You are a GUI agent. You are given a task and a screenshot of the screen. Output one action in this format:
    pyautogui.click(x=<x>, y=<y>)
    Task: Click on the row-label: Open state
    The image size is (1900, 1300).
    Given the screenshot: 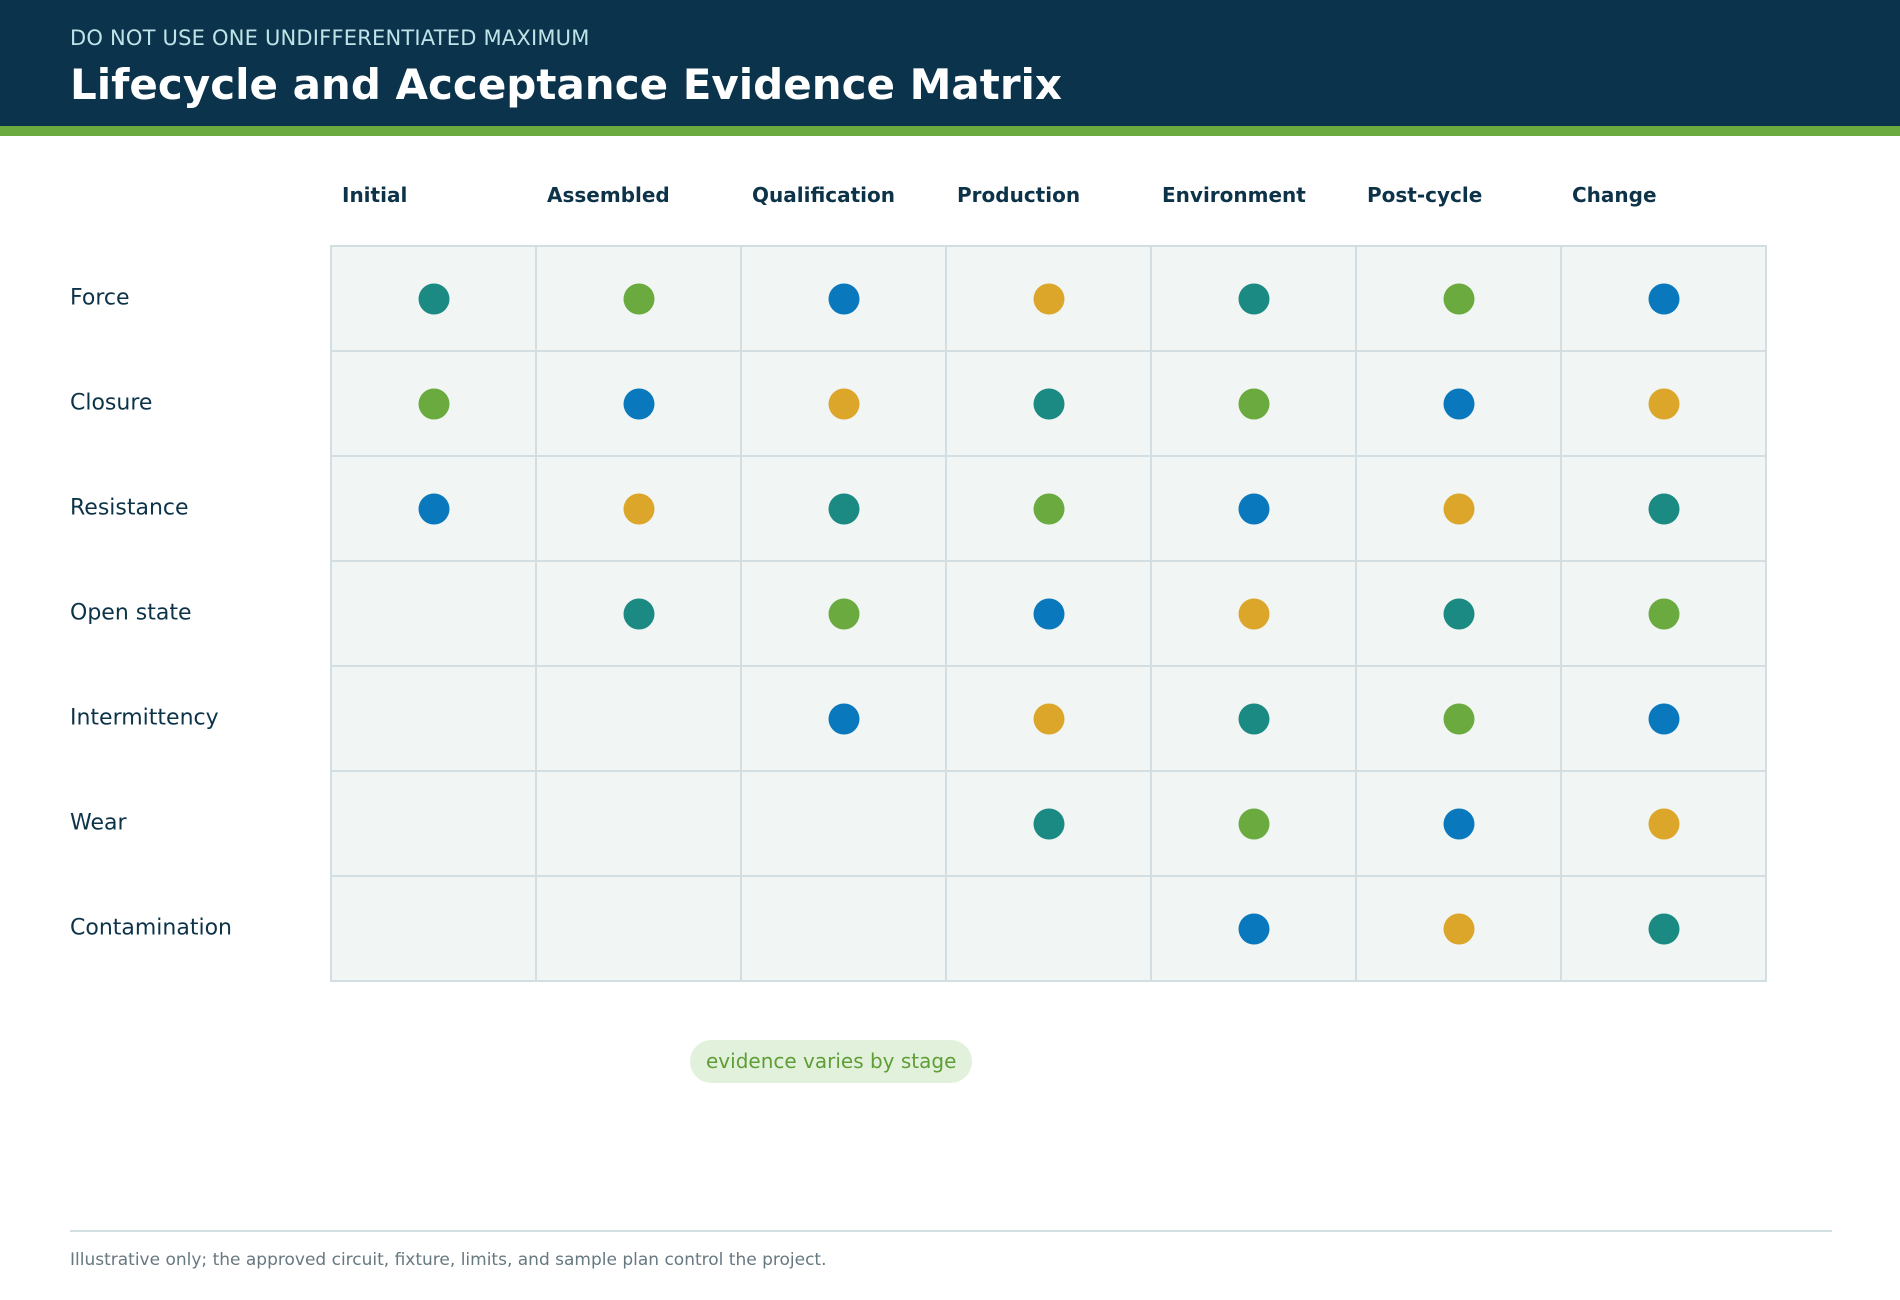 What is the action you would take?
    pyautogui.click(x=131, y=612)
    